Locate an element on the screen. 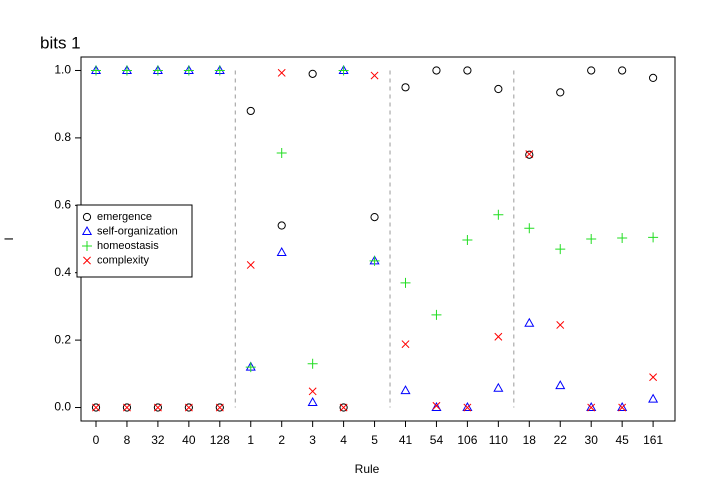 The height and width of the screenshot is (494, 706). y-tick-label: 0.2 is located at coordinates (62, 339).